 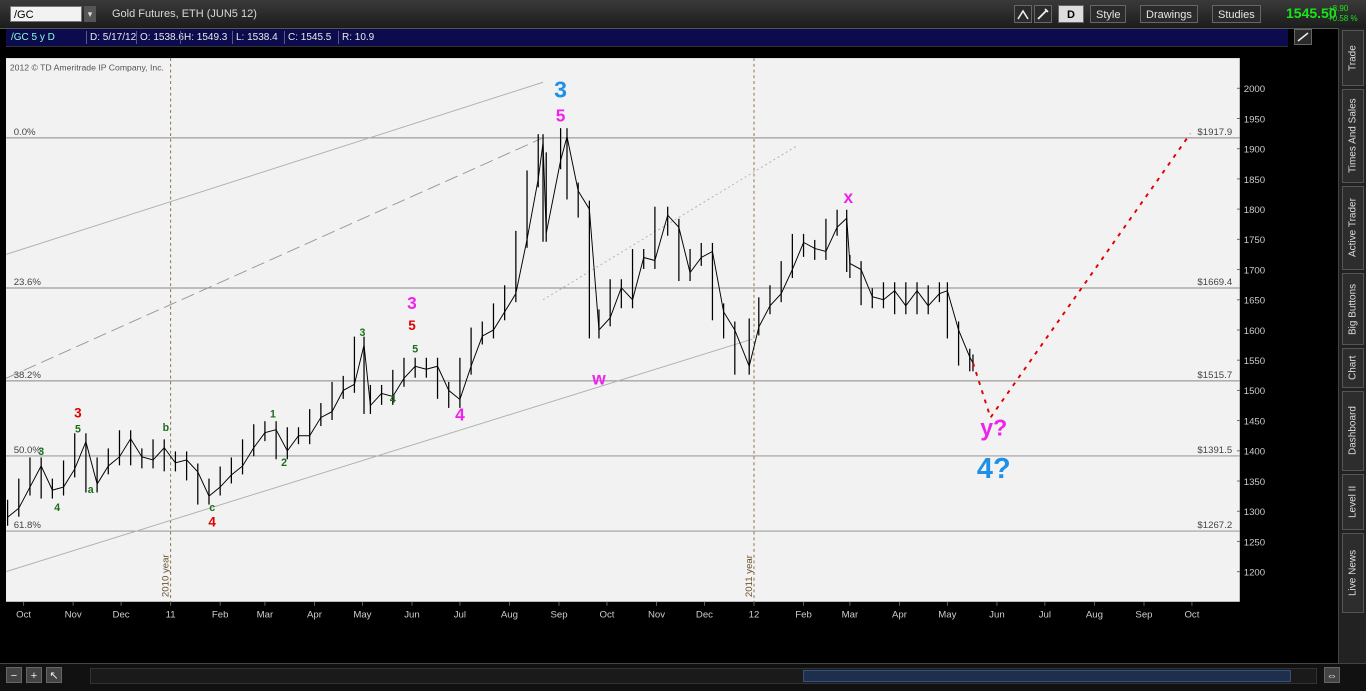 What do you see at coordinates (1263, 342) in the screenshot?
I see `y-axis-band` at bounding box center [1263, 342].